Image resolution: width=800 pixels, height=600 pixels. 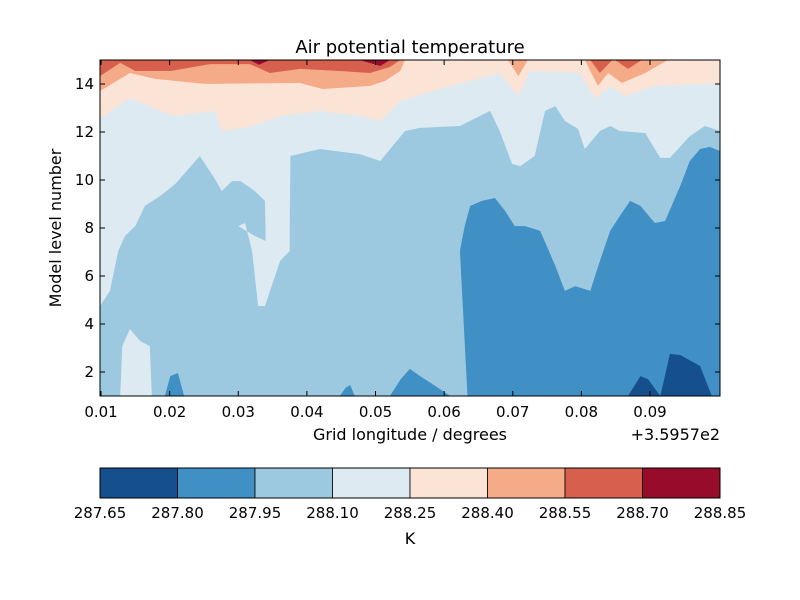 What do you see at coordinates (306, 412) in the screenshot?
I see `x-tick-label: 0.04` at bounding box center [306, 412].